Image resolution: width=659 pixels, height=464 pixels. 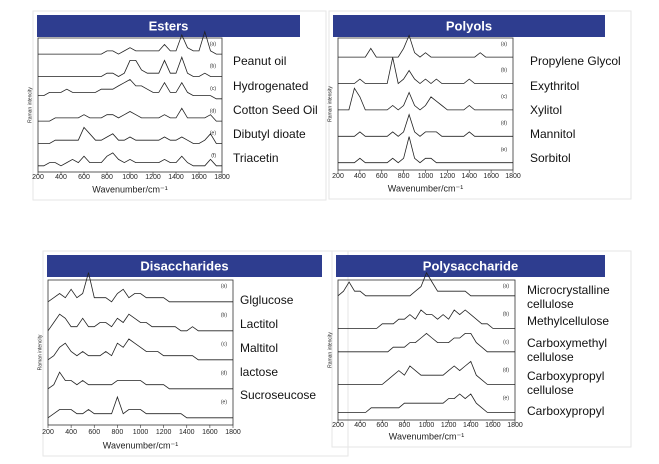 I want to click on x-tick-label: 400, so click(x=360, y=176).